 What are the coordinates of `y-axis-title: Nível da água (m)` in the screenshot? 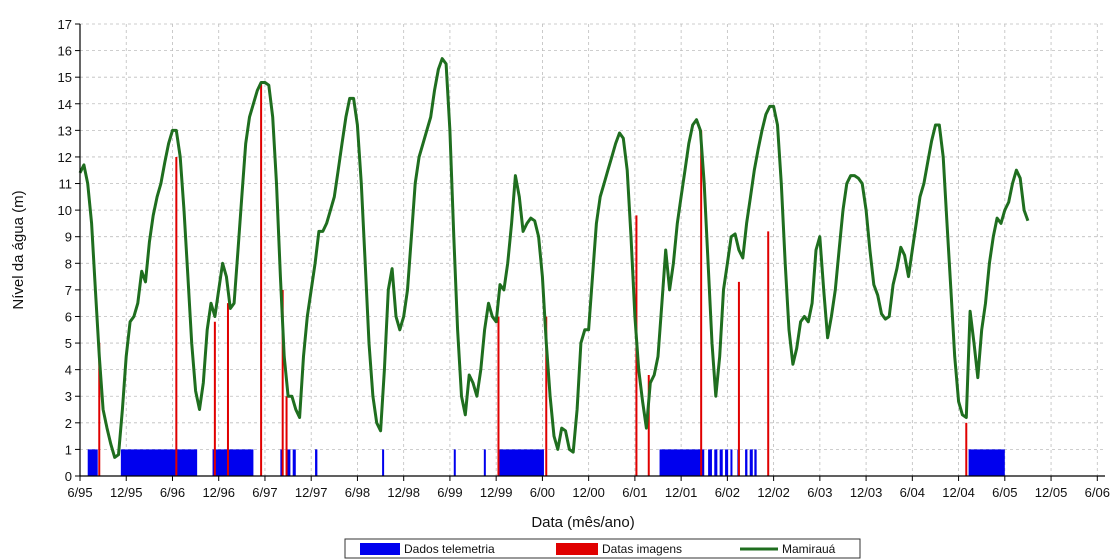 It's located at (18, 249).